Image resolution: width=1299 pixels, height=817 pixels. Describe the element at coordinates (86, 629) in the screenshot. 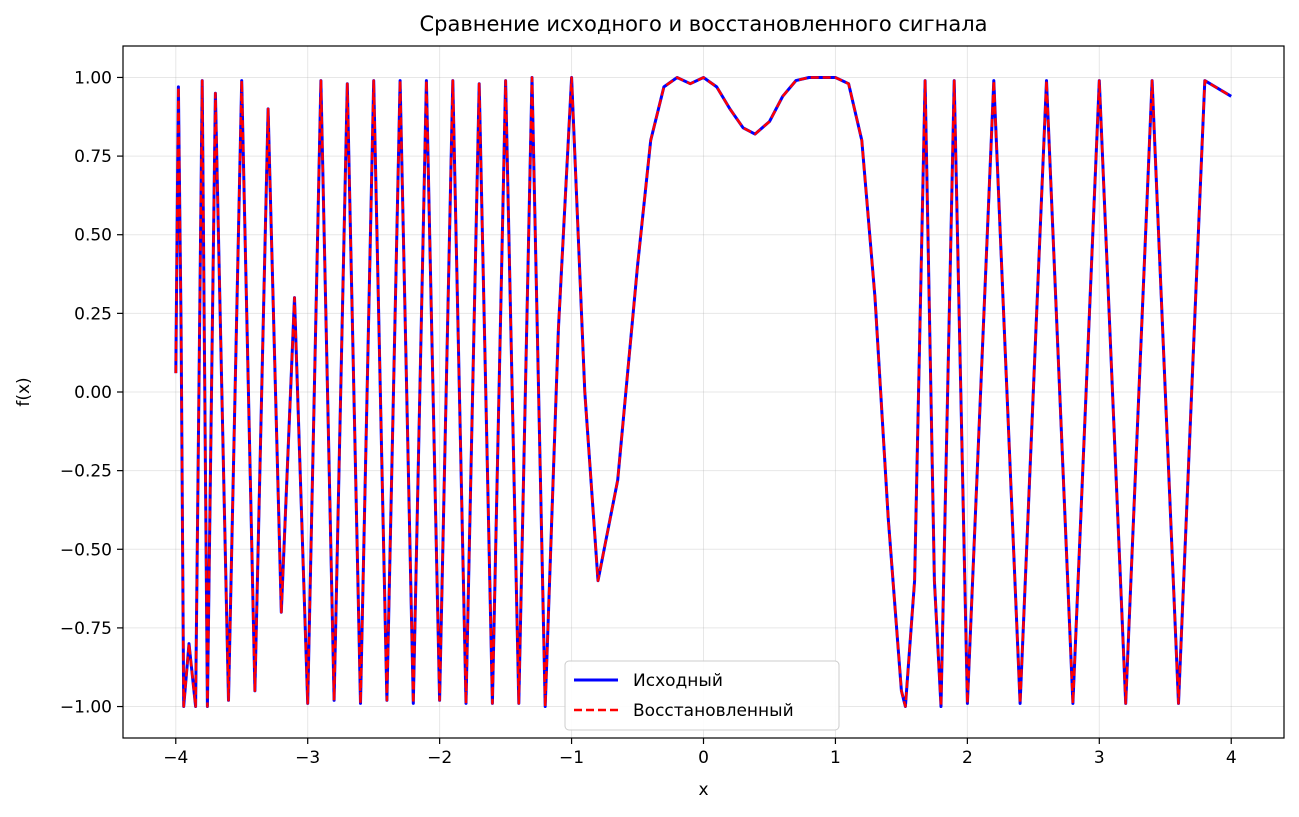

I see `y-tick-label: −0.75` at that location.